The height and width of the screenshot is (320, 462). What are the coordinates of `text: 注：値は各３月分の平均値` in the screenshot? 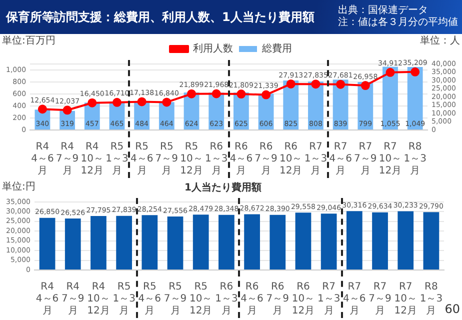 It's located at (398, 23).